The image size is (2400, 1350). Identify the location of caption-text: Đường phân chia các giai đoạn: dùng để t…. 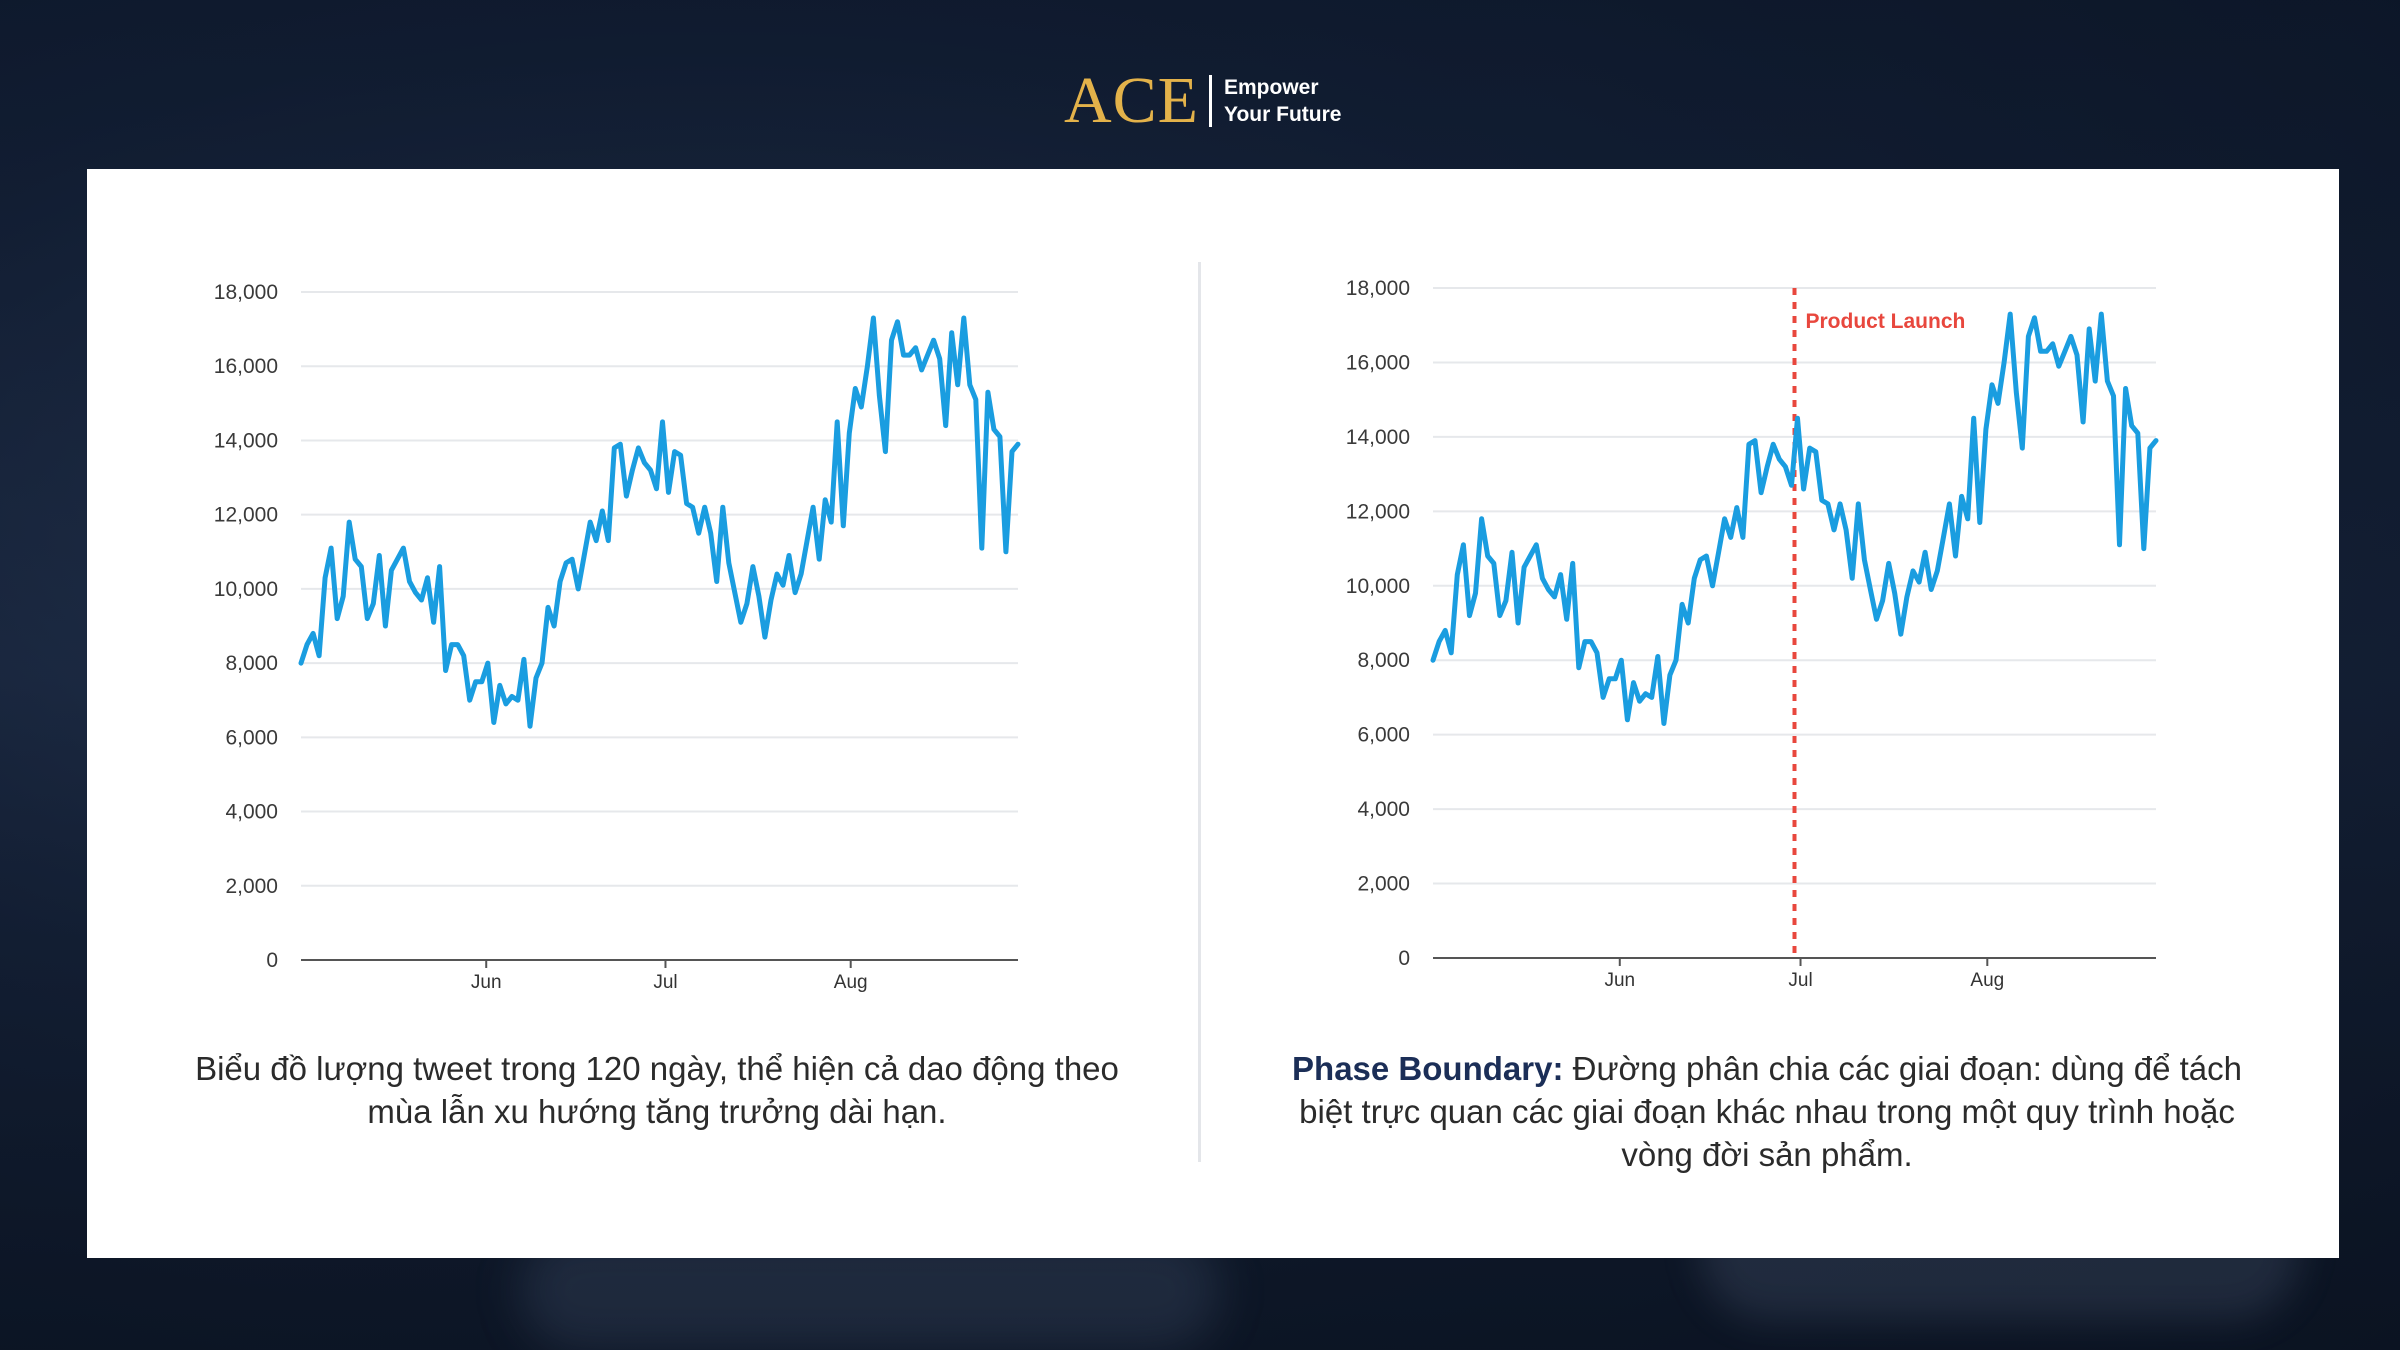
(1770, 1111).